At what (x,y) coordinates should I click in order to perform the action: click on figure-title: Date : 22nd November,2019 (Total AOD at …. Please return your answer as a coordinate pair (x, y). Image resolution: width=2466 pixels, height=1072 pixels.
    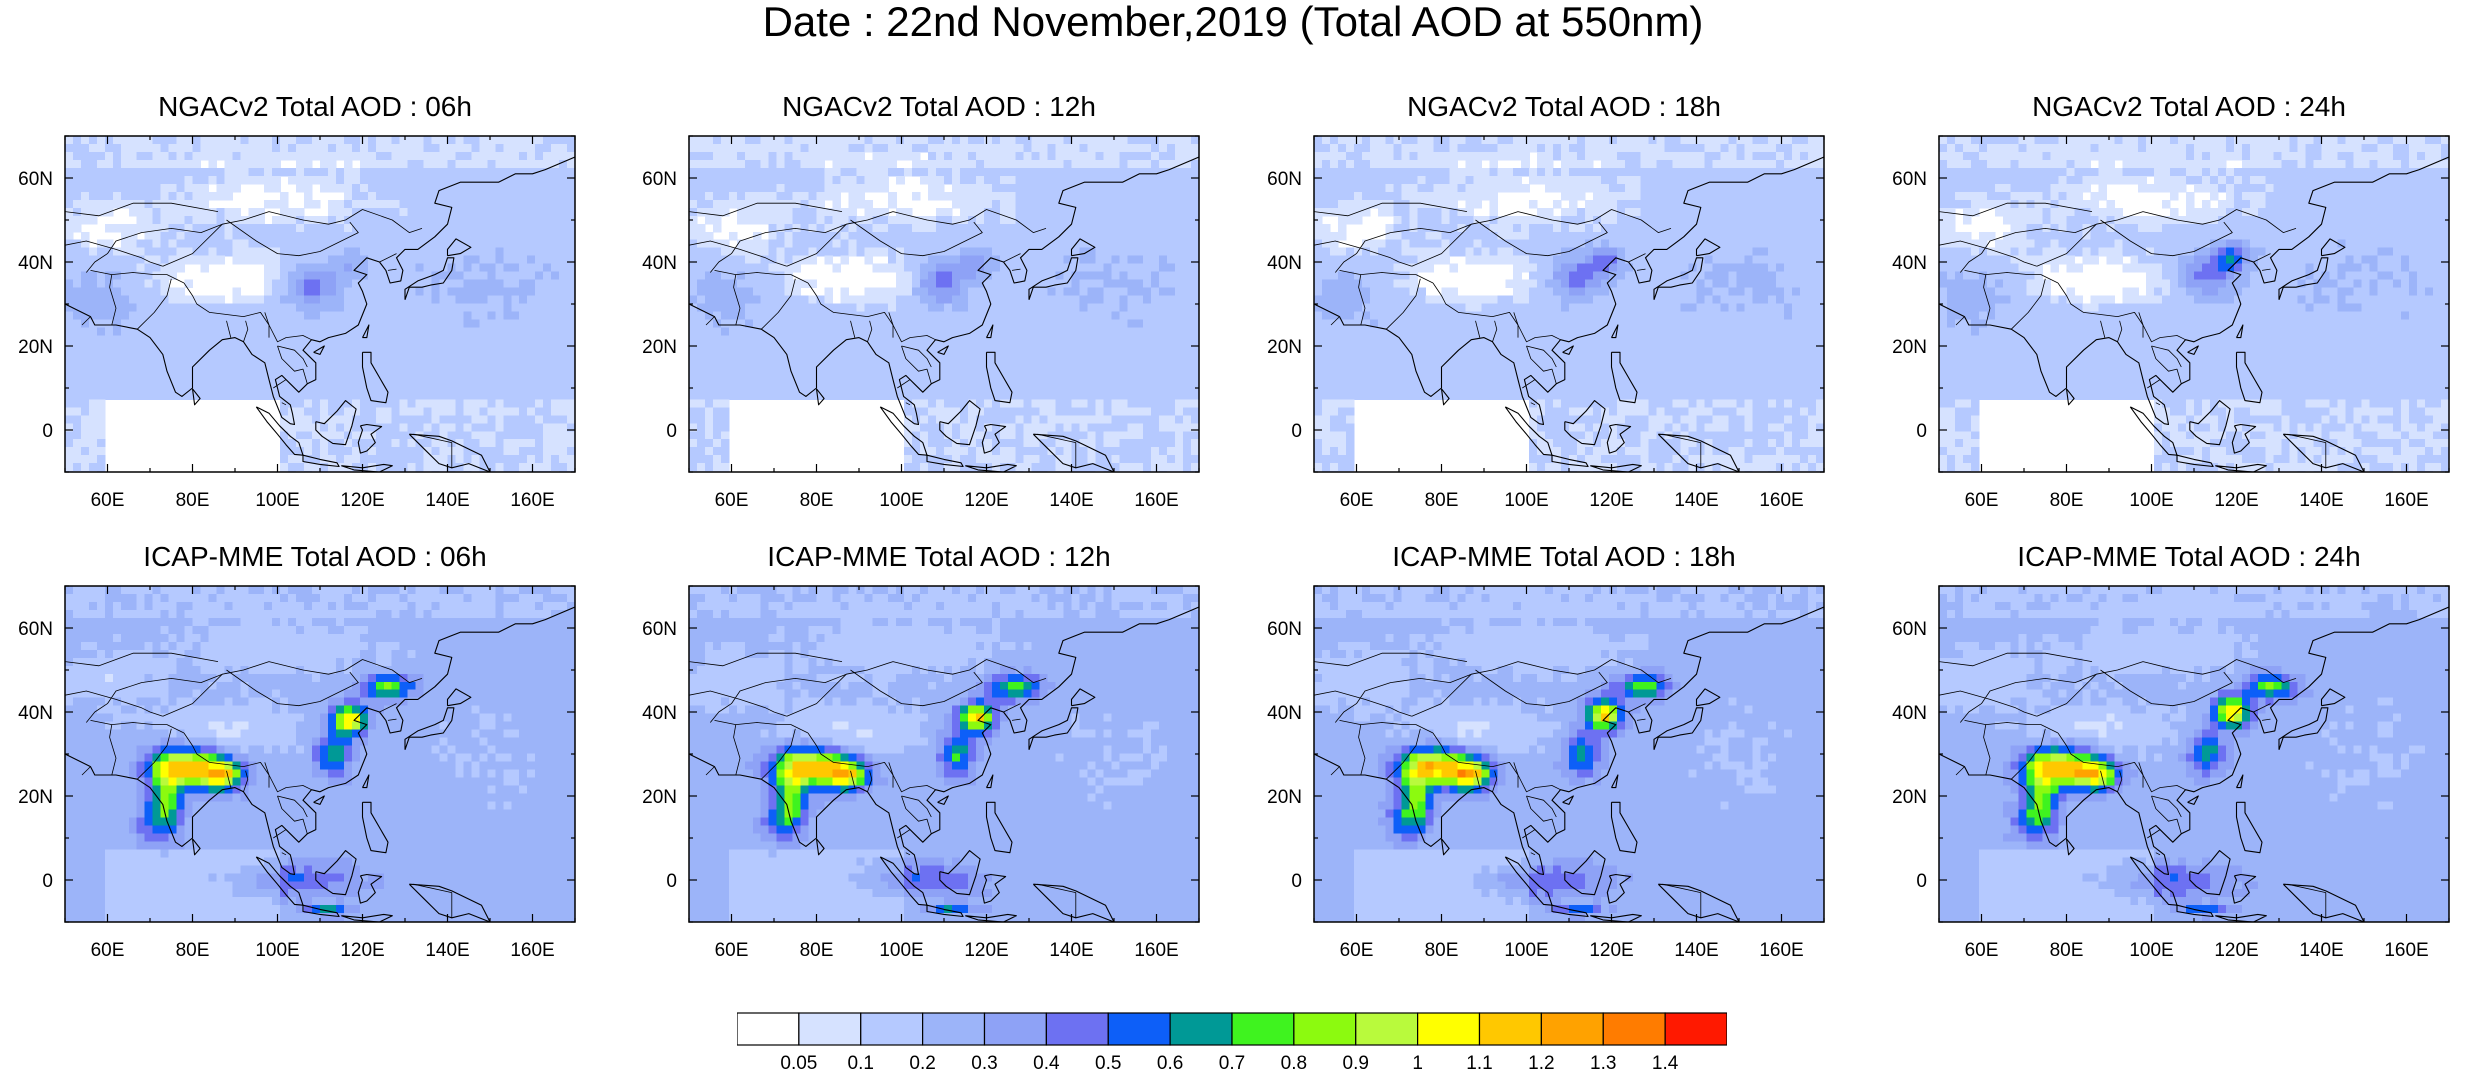
    Looking at the image, I should click on (1233, 22).